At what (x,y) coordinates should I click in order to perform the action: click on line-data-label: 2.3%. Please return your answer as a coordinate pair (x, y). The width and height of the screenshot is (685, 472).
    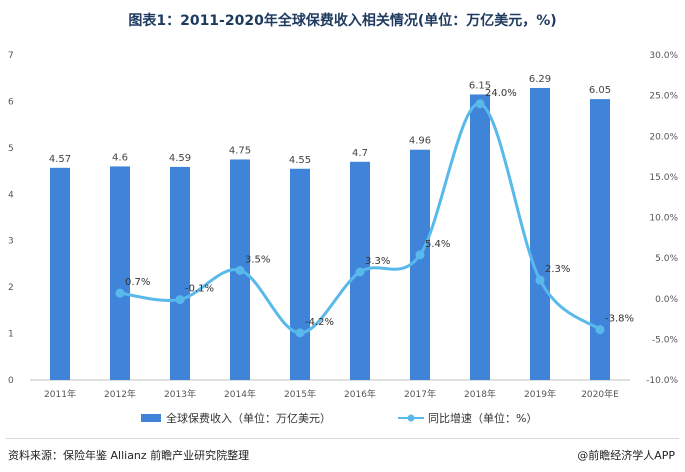
    Looking at the image, I should click on (557, 269).